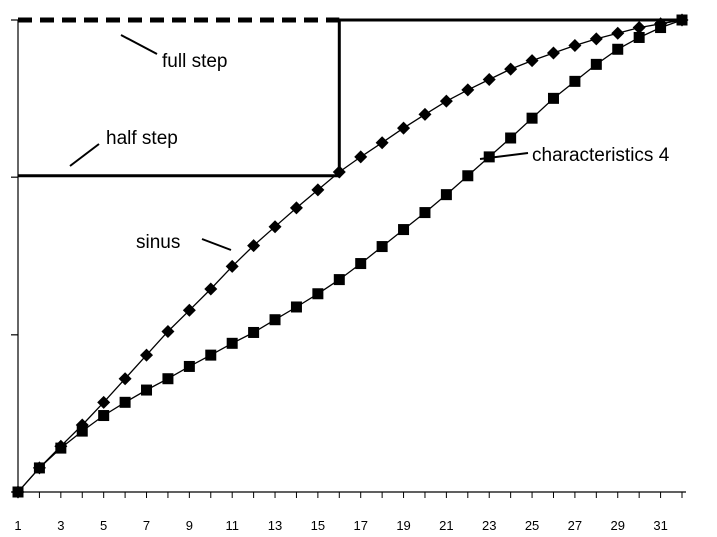  I want to click on x-tick-labels: 1 3 5 7 9 11 13 15 17 19 21 23 25 27 29 31, so click(340, 525).